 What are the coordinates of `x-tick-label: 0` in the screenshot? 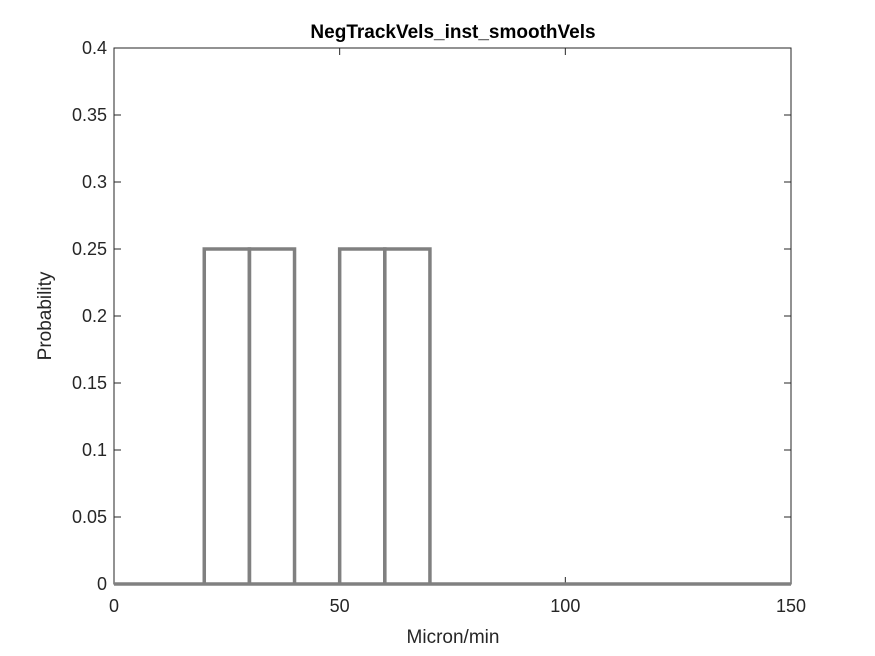 It's located at (114, 606).